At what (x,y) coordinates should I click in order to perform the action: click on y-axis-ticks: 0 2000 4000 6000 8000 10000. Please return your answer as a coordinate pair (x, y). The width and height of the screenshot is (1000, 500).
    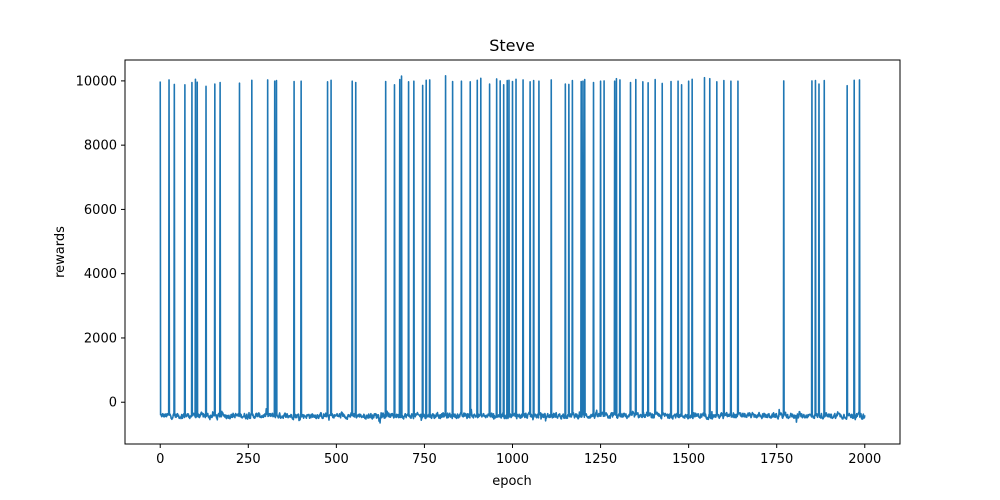
    Looking at the image, I should click on (100, 242).